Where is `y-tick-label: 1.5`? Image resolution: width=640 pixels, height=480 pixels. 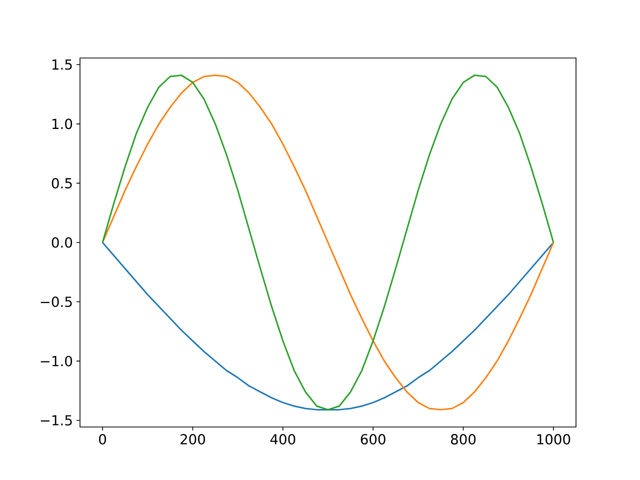
y-tick-label: 1.5 is located at coordinates (62, 64).